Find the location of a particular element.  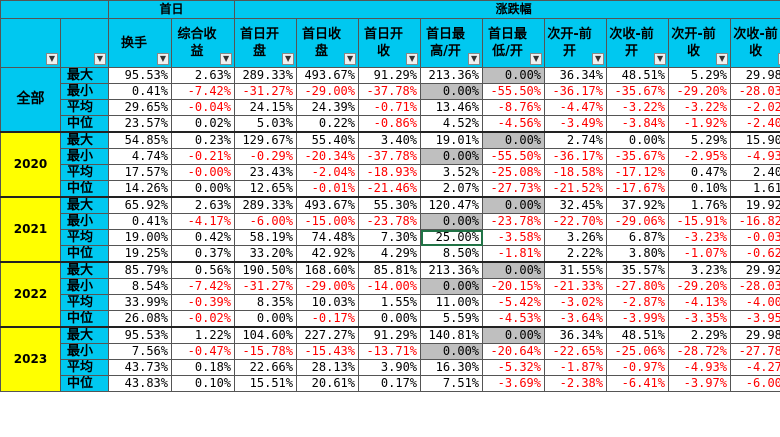

data-cell: 6.87% is located at coordinates (638, 237).